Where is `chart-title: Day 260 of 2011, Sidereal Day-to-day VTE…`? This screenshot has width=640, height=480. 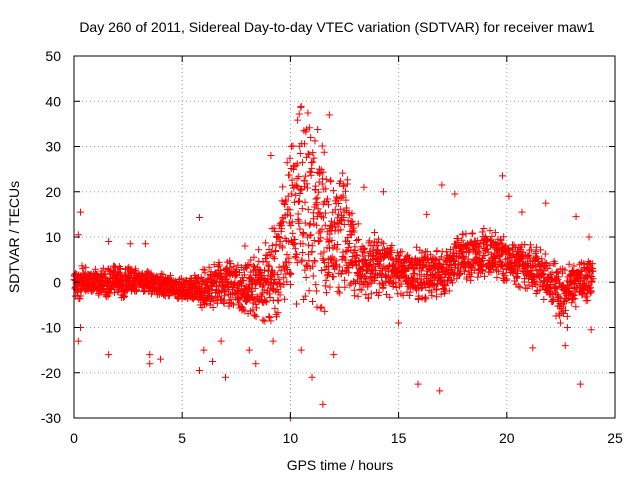
chart-title: Day 260 of 2011, Sidereal Day-to-day VTE… is located at coordinates (337, 27).